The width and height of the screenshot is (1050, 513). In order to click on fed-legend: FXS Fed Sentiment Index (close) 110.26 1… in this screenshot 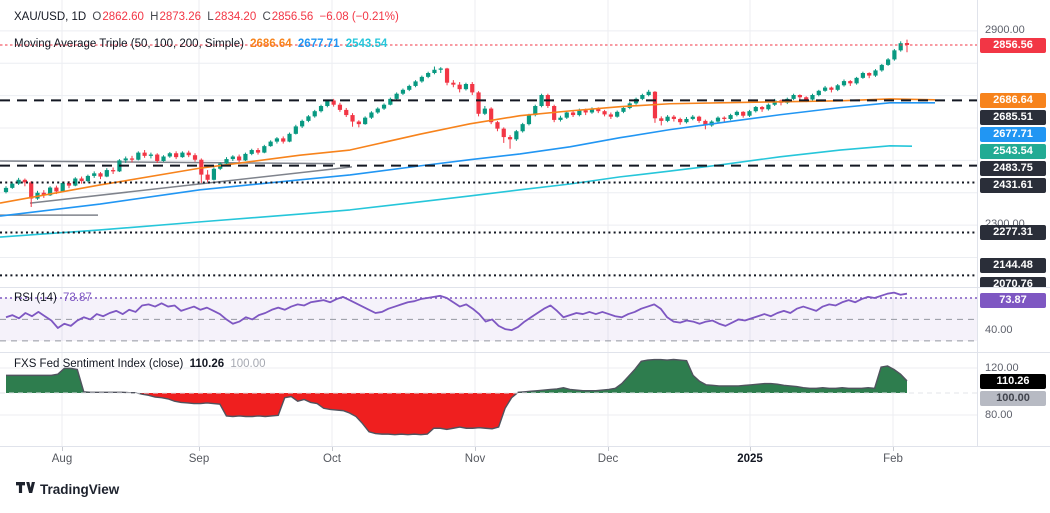, I will do `click(141, 364)`.